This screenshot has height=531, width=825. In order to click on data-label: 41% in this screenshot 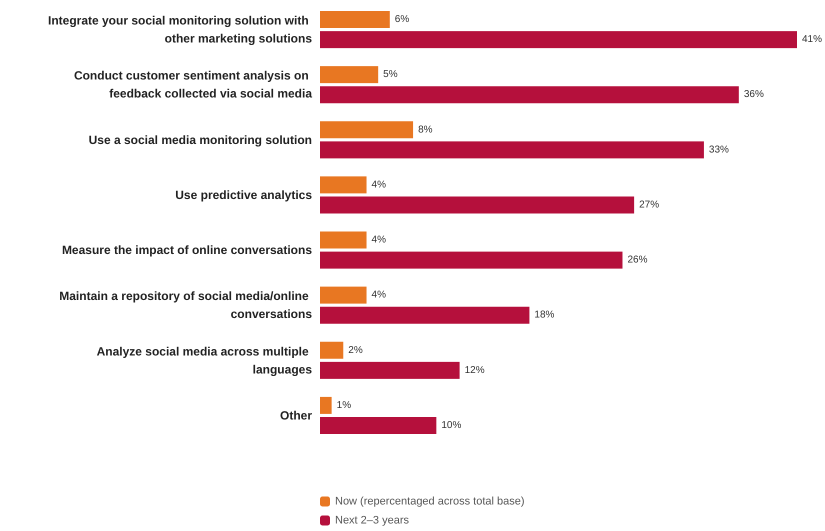, I will do `click(812, 40)`.